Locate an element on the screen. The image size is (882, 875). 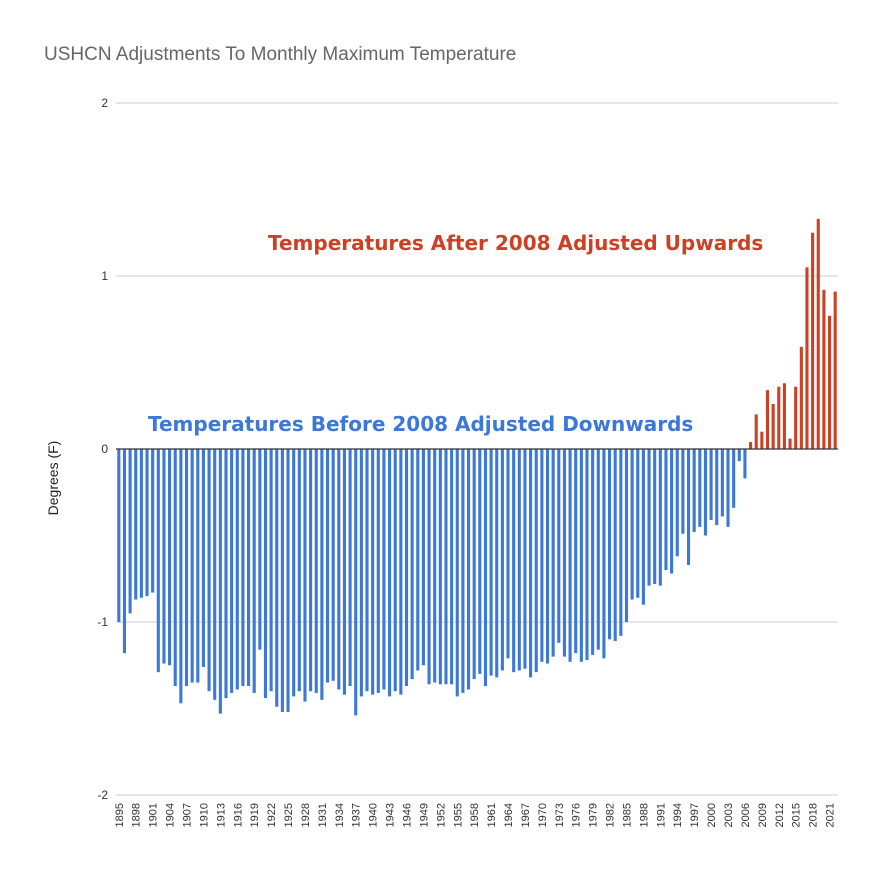
bar-2018 is located at coordinates (813, 340).